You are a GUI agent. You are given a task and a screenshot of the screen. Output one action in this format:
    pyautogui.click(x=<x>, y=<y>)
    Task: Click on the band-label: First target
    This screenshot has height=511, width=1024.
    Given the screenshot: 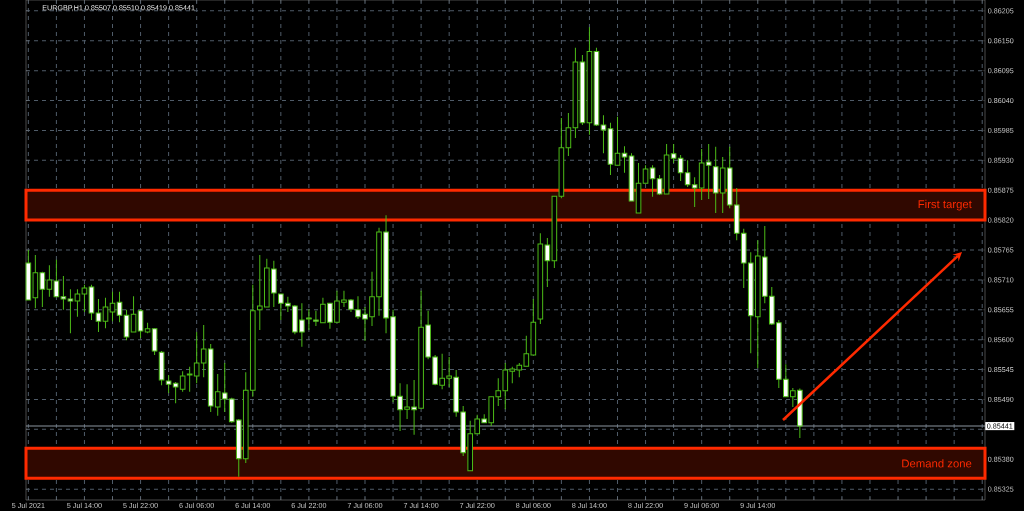 What is the action you would take?
    pyautogui.click(x=945, y=205)
    